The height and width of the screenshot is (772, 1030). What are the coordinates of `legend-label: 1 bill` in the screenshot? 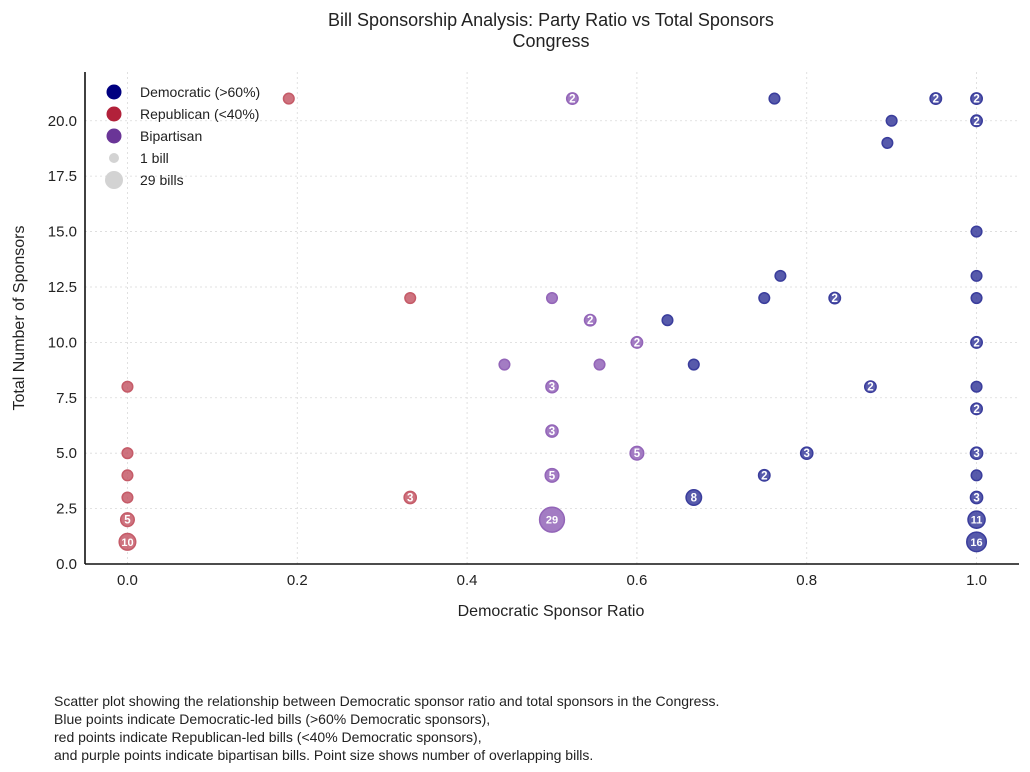 It's located at (154, 158).